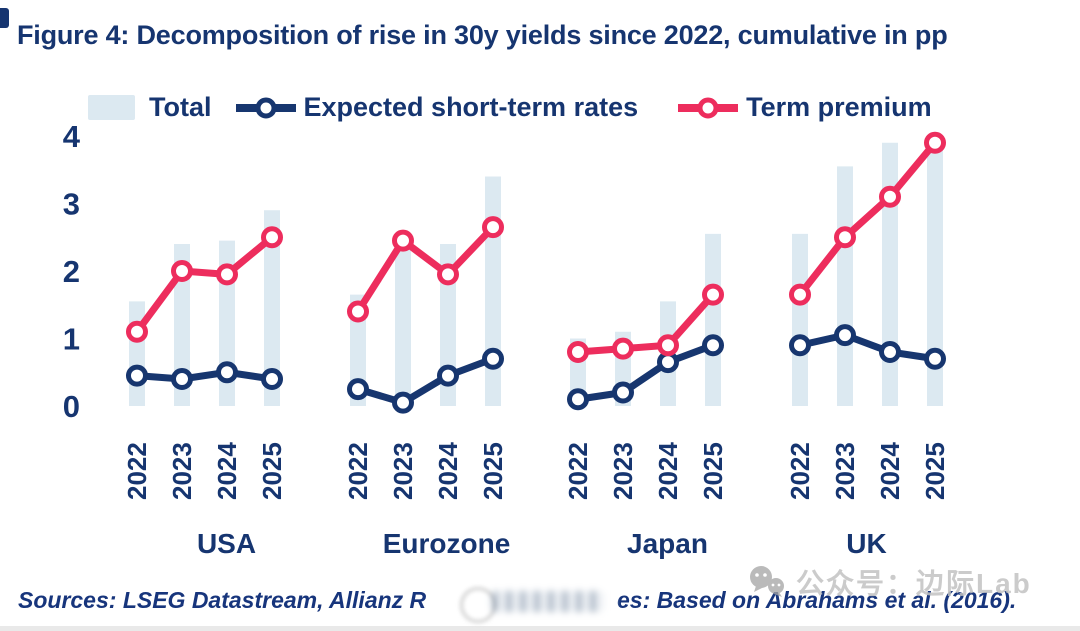 The width and height of the screenshot is (1080, 631). What do you see at coordinates (71, 339) in the screenshot?
I see `y-axis-tick-label: 1` at bounding box center [71, 339].